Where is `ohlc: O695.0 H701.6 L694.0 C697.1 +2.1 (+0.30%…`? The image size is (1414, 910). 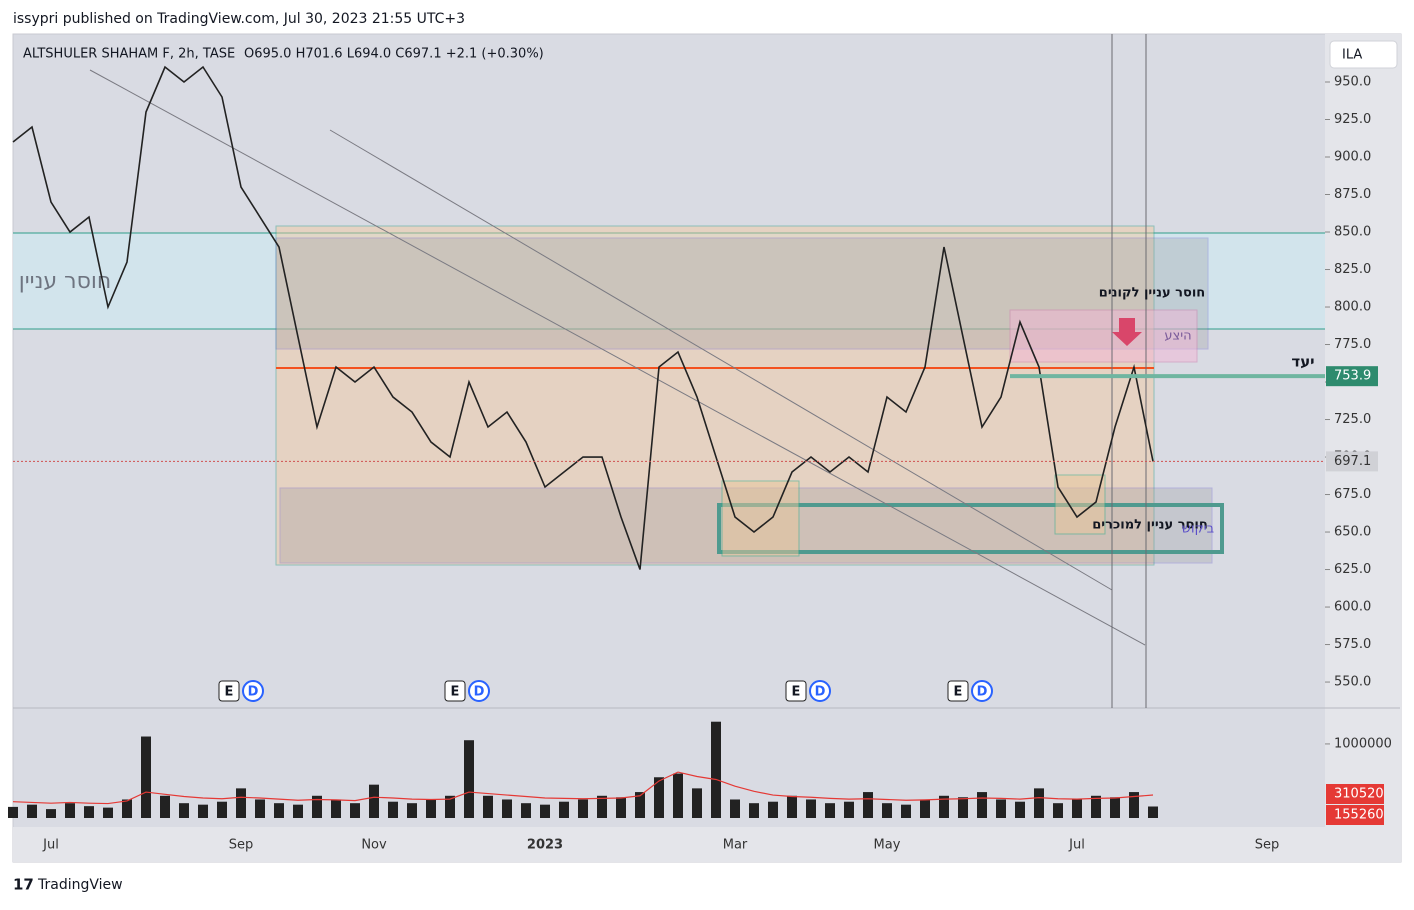 ohlc: O695.0 H701.6 L694.0 C697.1 +2.1 (+0.30%… is located at coordinates (394, 54).